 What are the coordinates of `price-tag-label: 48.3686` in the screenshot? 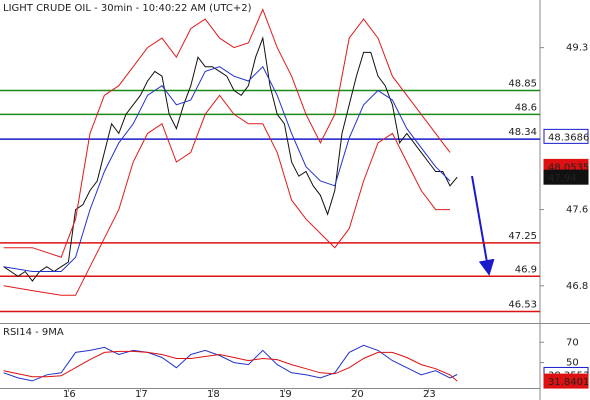 It's located at (568, 137).